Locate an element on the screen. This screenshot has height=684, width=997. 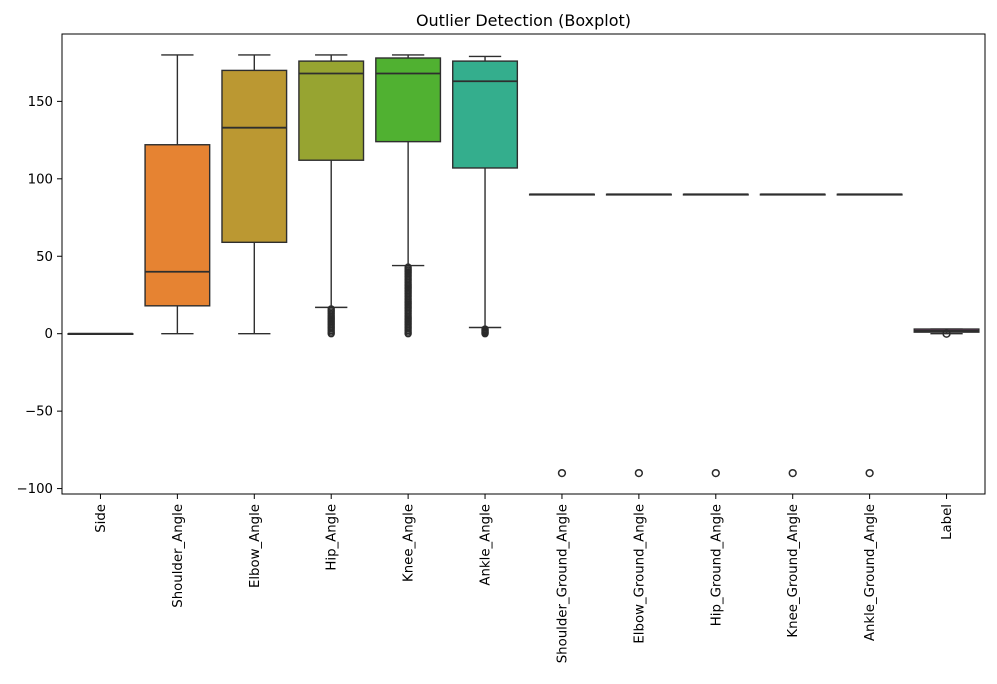
x-tick-label: Hip_Ground_Angle is located at coordinates (716, 565).